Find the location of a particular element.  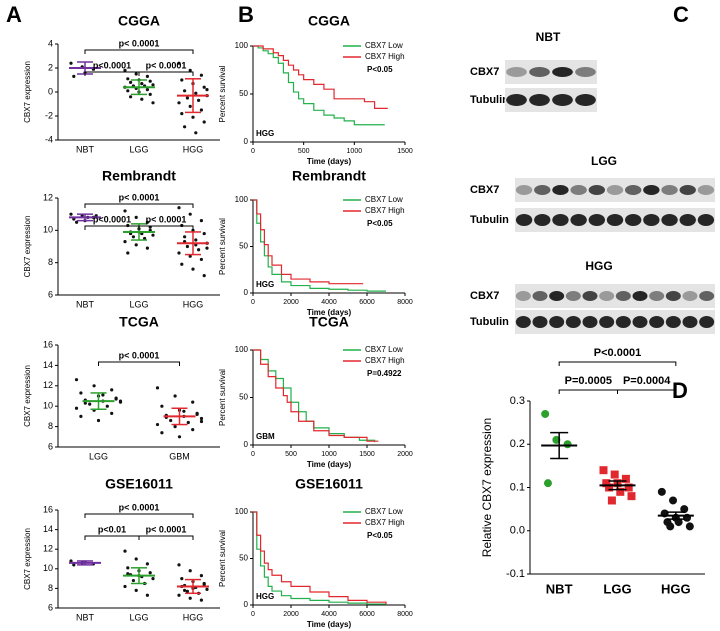

y-tick-label: 6 is located at coordinates (50, 294).